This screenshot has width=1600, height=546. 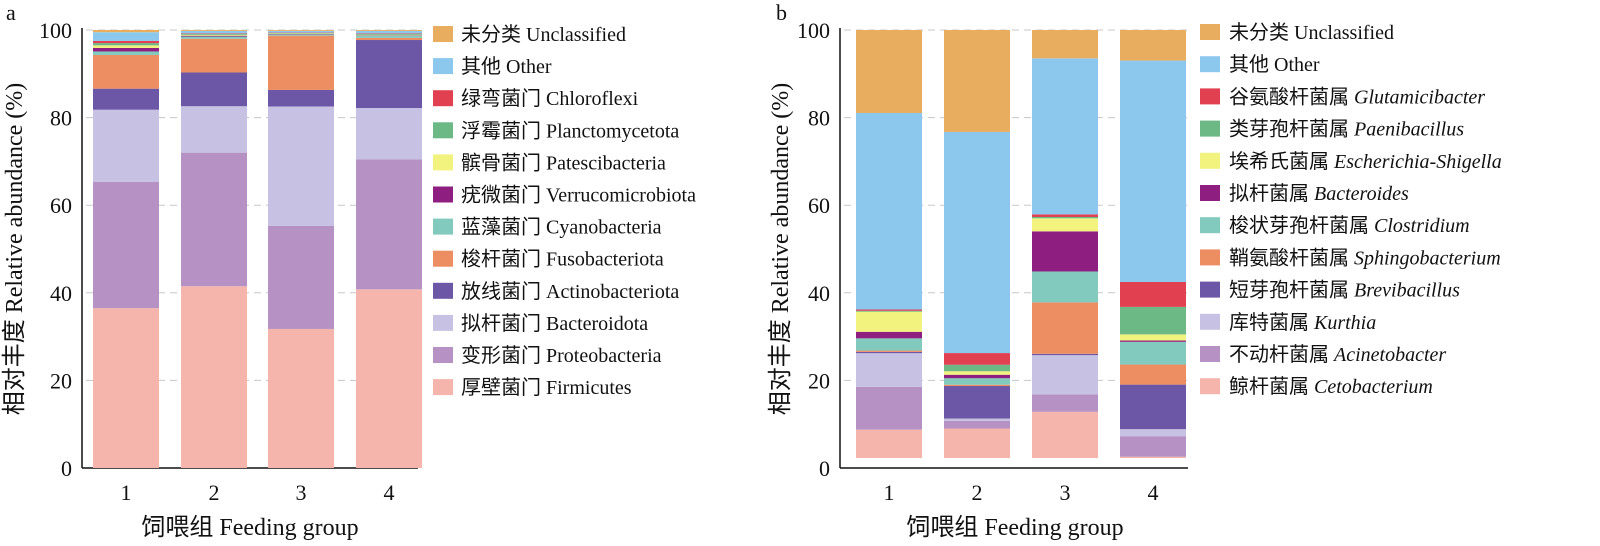 What do you see at coordinates (389, 492) in the screenshot?
I see `x-tick-label: 4` at bounding box center [389, 492].